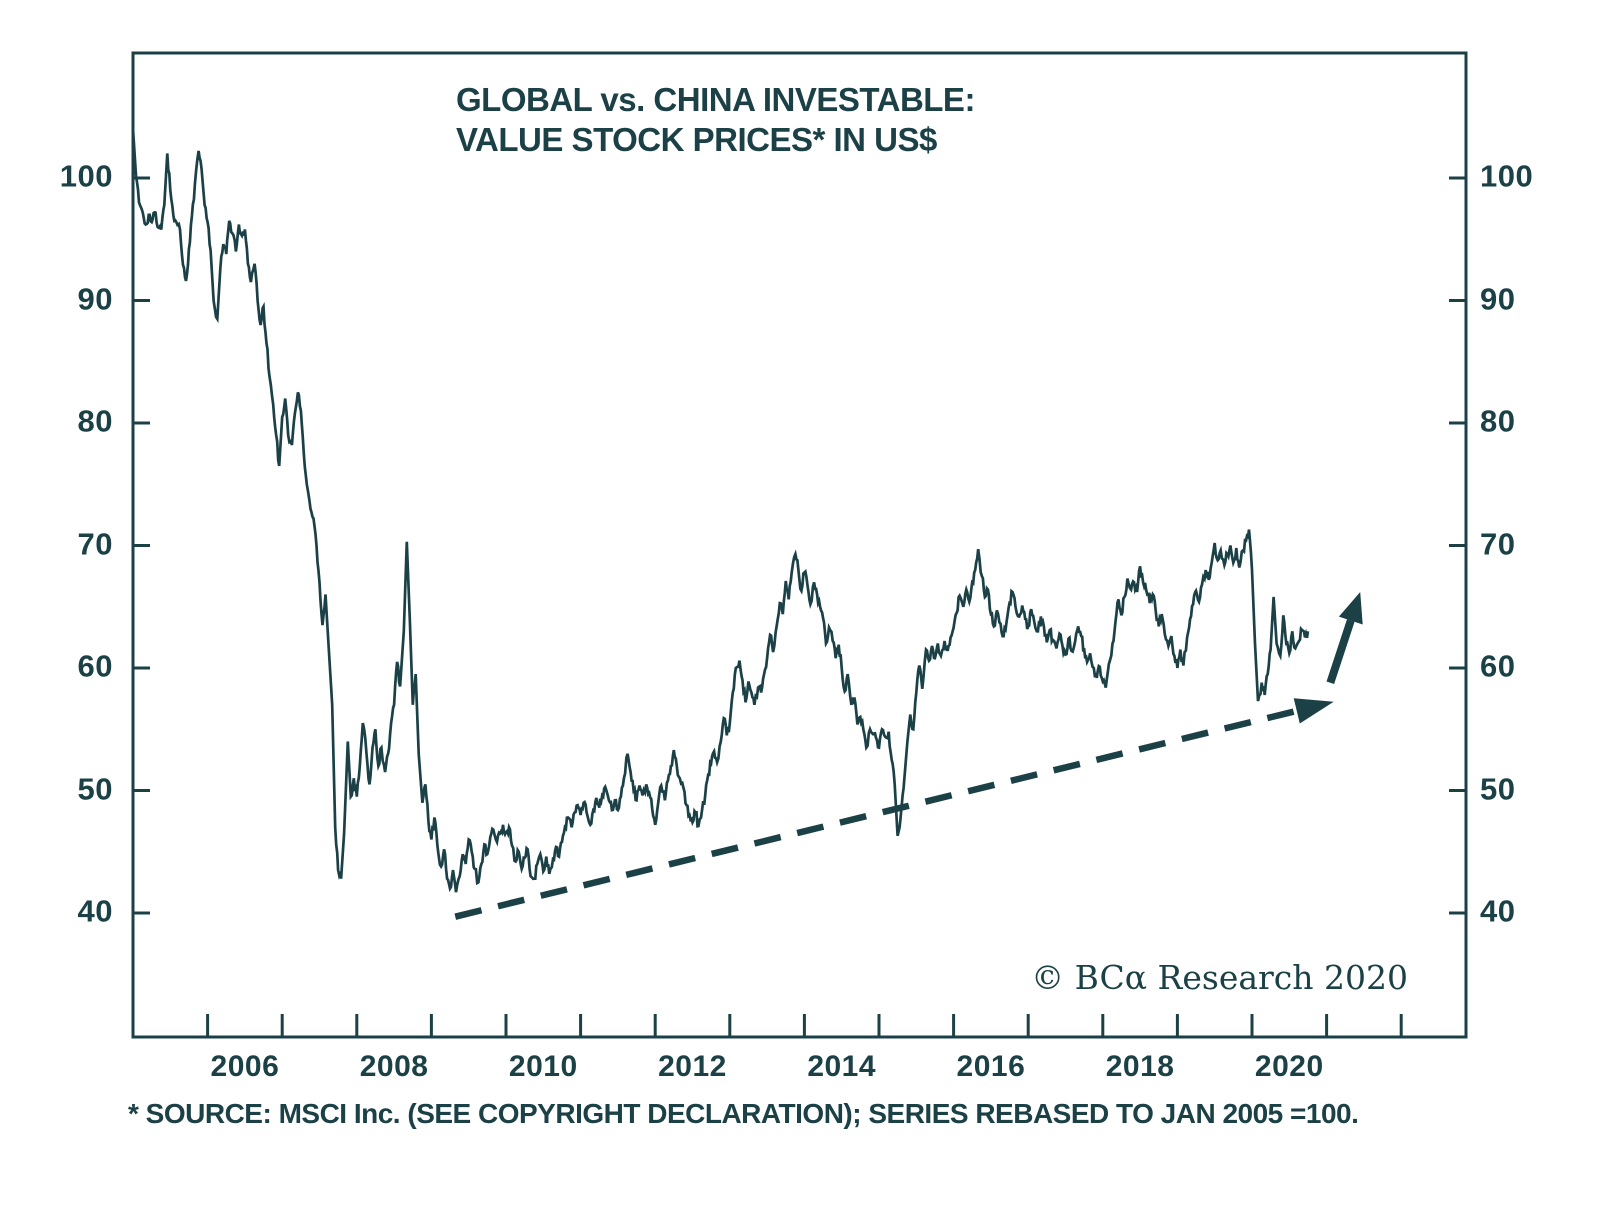  I want to click on y-axis-label-right: 70, so click(1498, 544).